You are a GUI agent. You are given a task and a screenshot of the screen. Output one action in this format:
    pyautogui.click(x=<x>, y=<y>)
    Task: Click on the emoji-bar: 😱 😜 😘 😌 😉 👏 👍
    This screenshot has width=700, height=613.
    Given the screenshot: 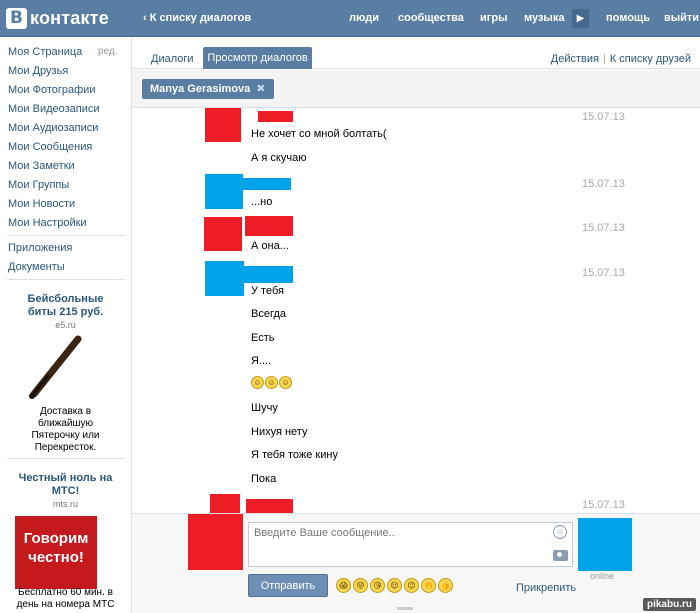 What is the action you would take?
    pyautogui.click(x=395, y=585)
    